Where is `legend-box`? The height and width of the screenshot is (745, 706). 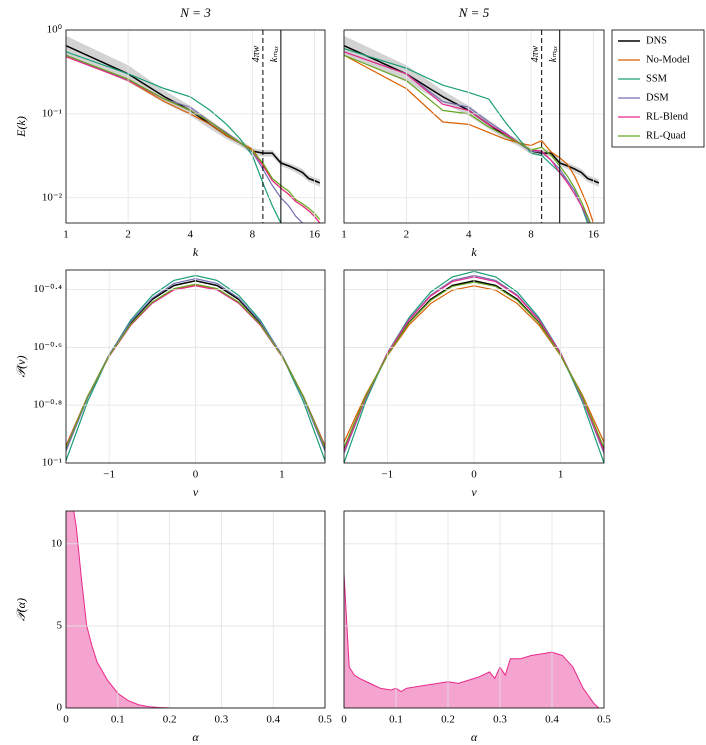 legend-box is located at coordinates (658, 88).